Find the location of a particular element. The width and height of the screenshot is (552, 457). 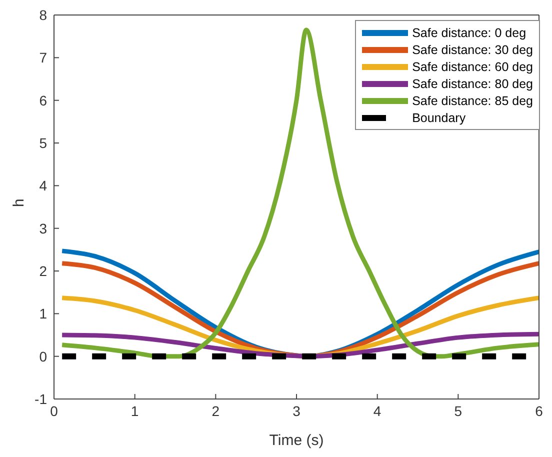

x-tick-label: 1 is located at coordinates (134, 410).